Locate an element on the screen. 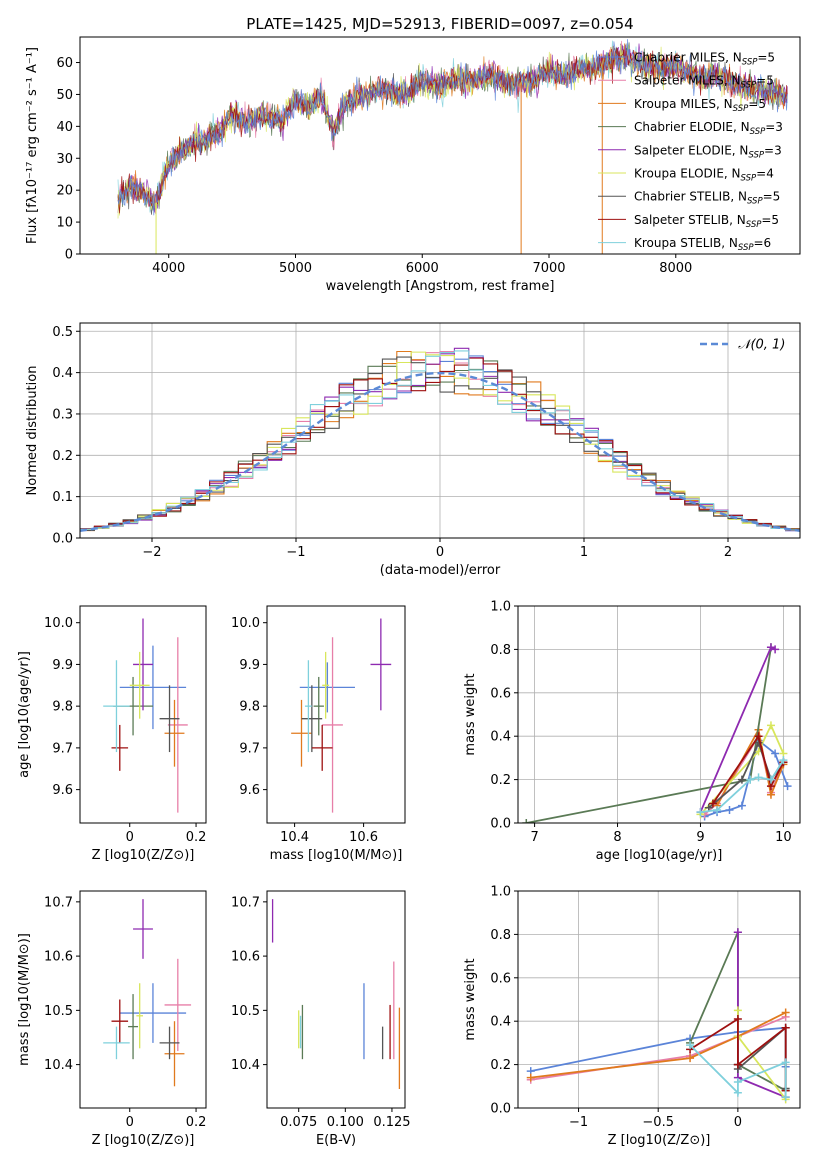  x-tick-label: 4000 is located at coordinates (168, 268).